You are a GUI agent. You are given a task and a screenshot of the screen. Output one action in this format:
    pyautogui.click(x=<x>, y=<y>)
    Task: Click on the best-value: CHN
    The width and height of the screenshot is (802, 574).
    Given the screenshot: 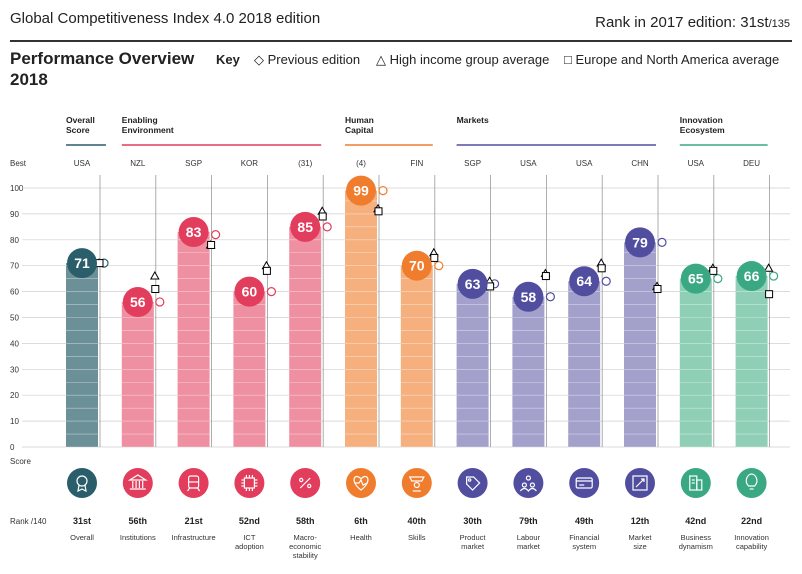 What is the action you would take?
    pyautogui.click(x=640, y=163)
    